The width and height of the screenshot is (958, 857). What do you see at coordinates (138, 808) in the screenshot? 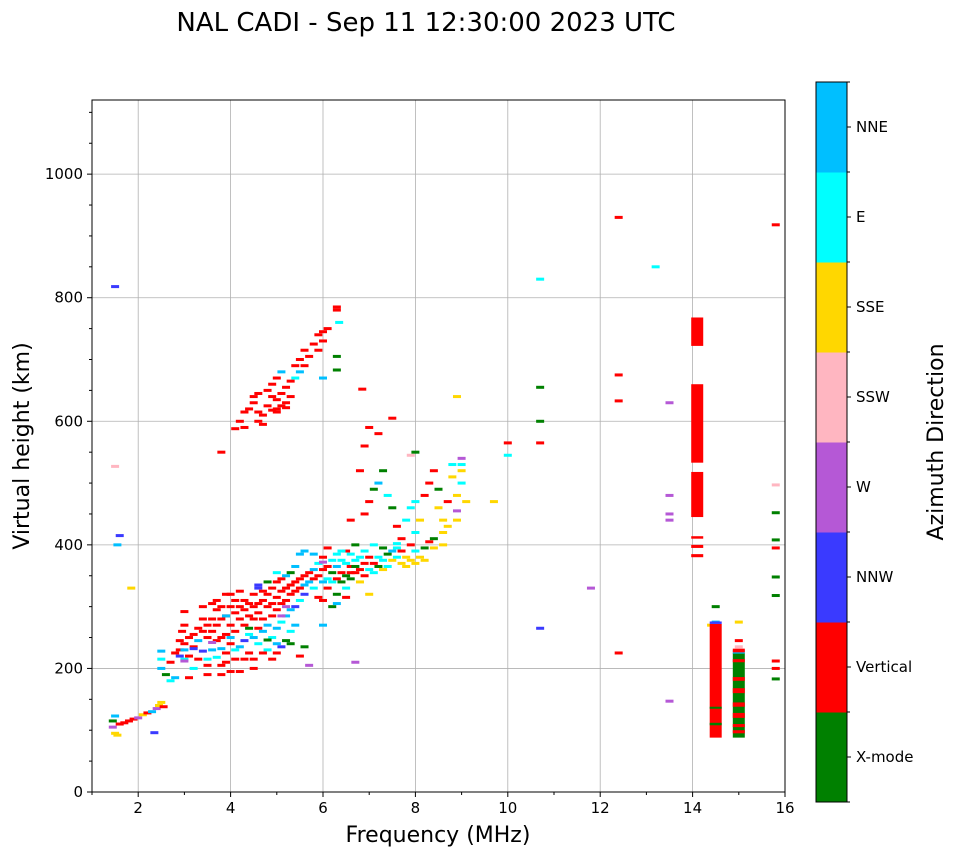
I see `x-tick-label: 2` at bounding box center [138, 808].